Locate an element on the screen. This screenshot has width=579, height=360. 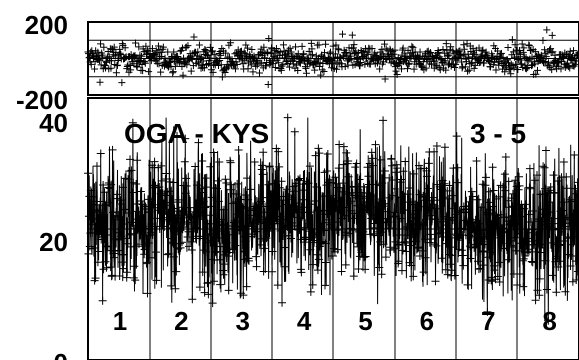
main-tick-label-20: 20 is located at coordinates (53, 242).